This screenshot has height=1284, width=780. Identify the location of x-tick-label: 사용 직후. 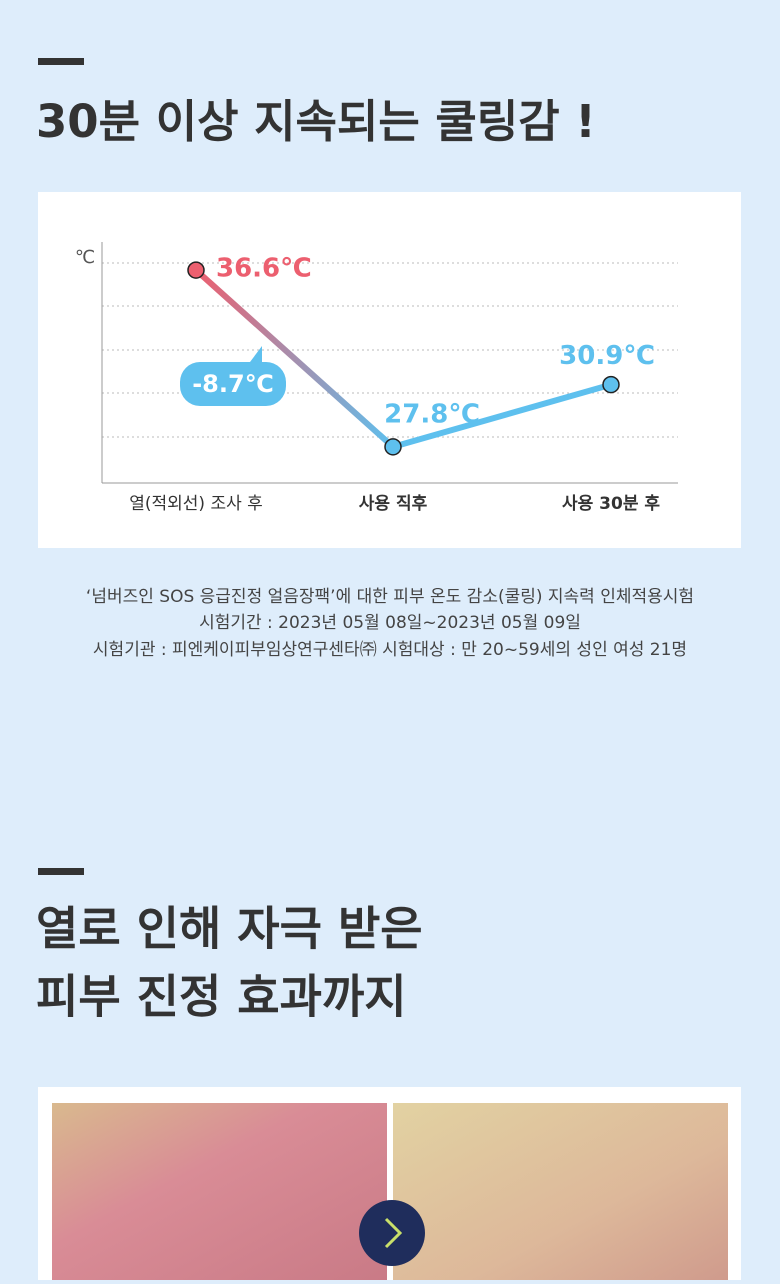
(393, 503).